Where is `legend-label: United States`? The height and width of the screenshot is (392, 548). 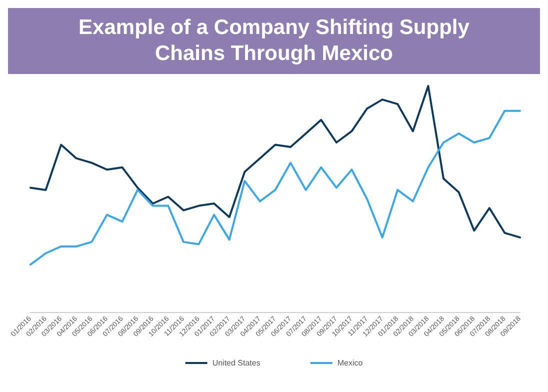 legend-label: United States is located at coordinates (236, 363).